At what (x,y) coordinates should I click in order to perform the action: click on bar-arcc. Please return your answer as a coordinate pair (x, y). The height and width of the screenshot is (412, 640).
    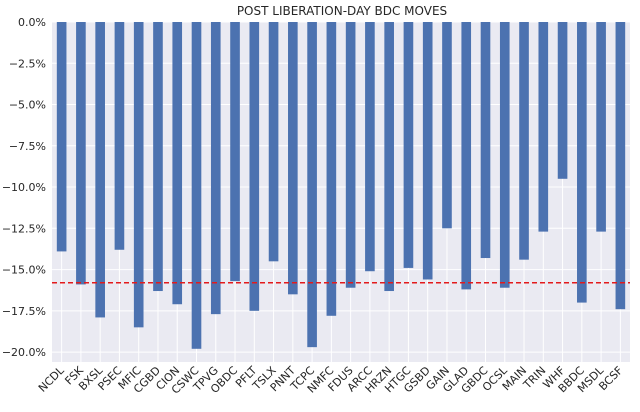
    Looking at the image, I should click on (370, 147).